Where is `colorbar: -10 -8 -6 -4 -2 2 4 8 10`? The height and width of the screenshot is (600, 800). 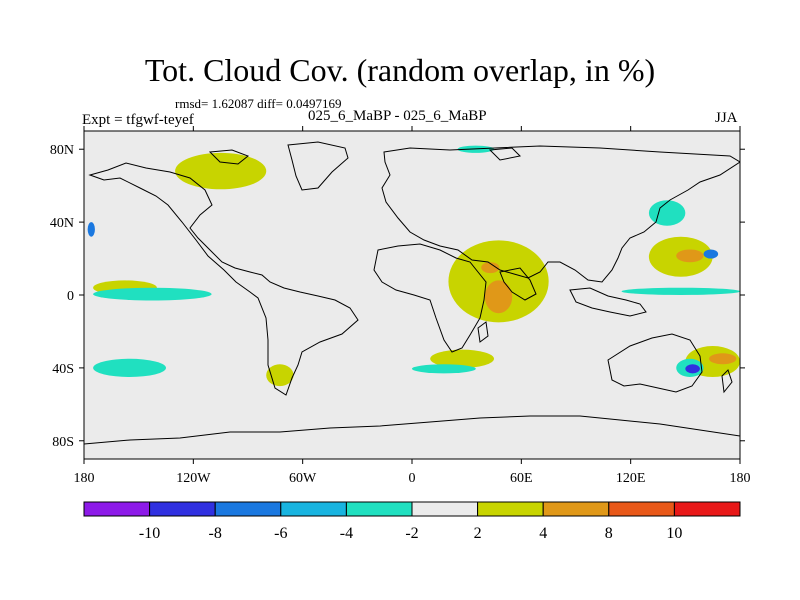 colorbar: -10 -8 -6 -4 -2 2 4 8 10 is located at coordinates (412, 521).